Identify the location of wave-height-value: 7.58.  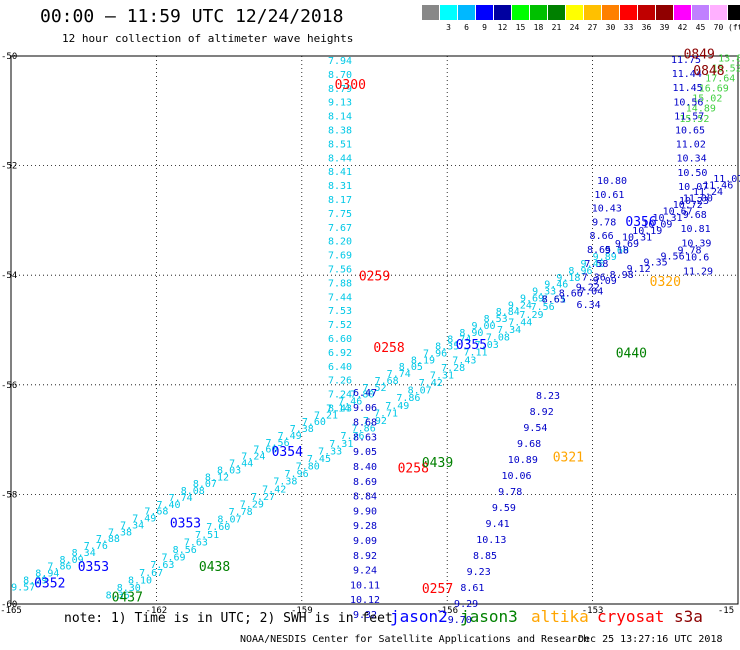
(596, 264).